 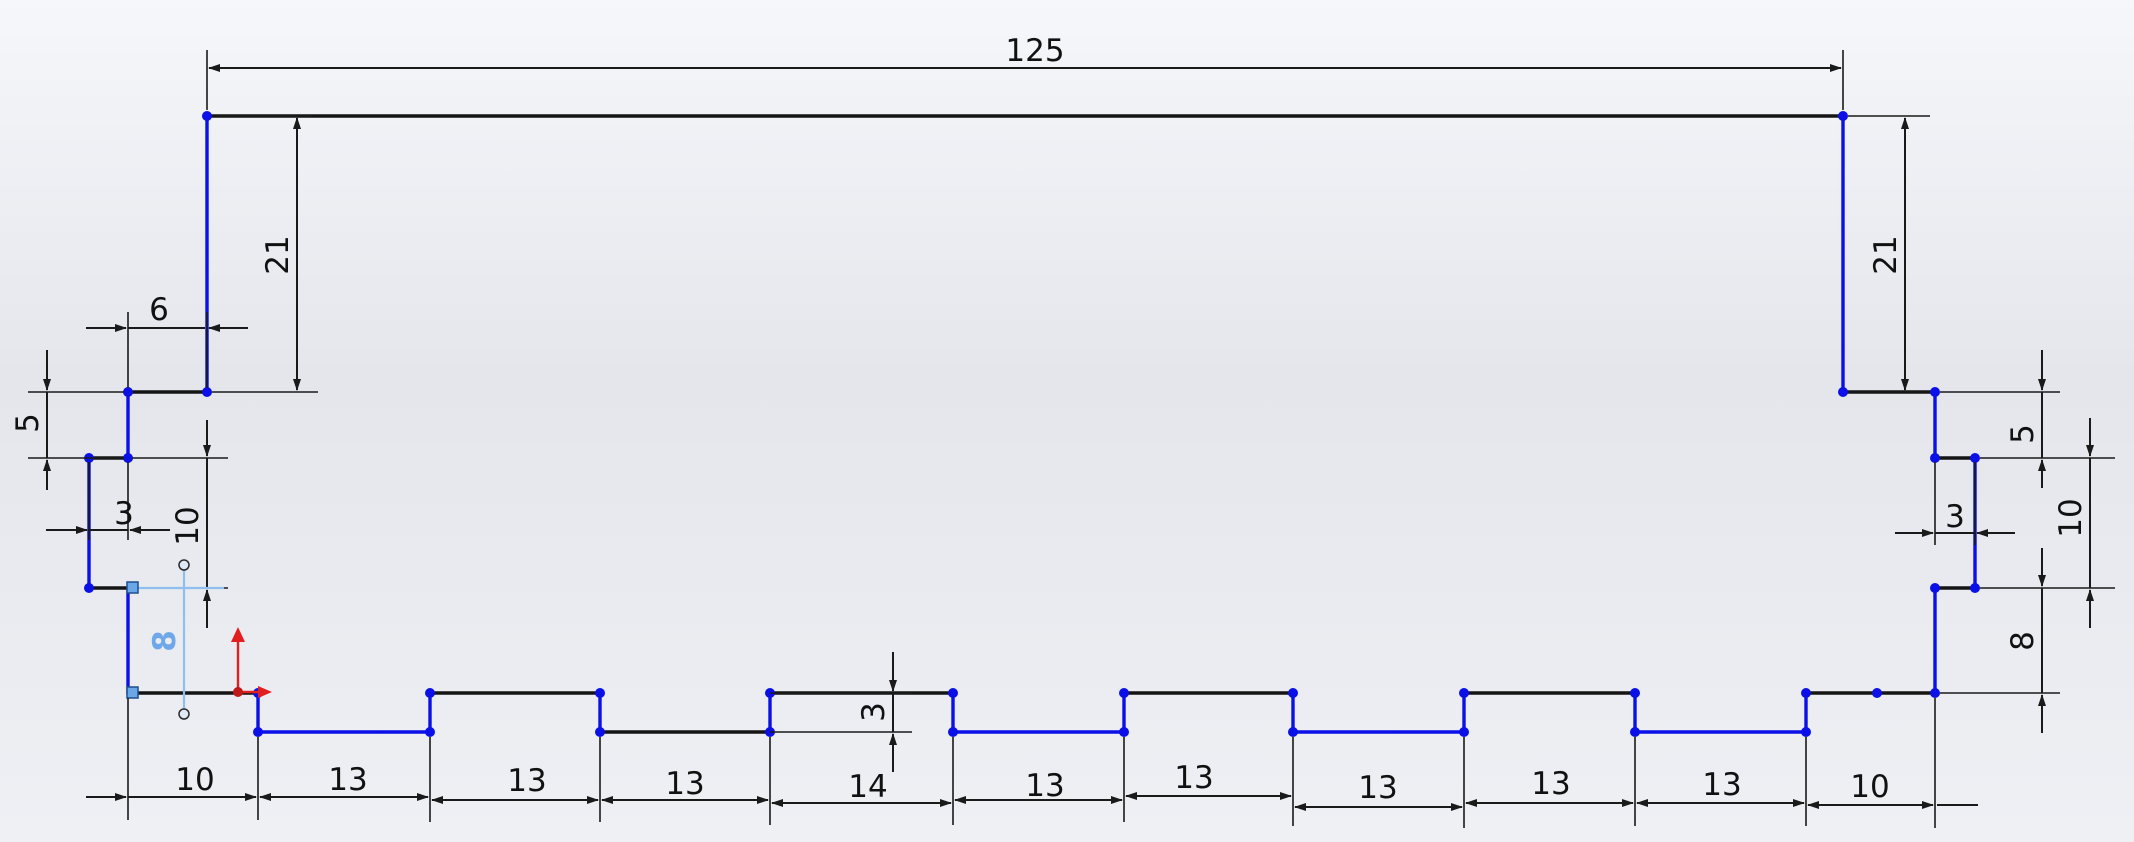 I want to click on dimension-bottom-seg-0: 10, so click(x=171, y=781).